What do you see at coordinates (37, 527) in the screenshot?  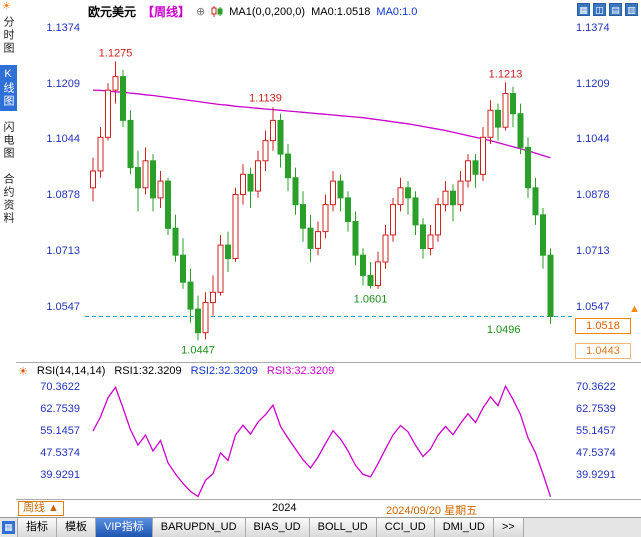 I see `toolbar-tab-1: 指标` at bounding box center [37, 527].